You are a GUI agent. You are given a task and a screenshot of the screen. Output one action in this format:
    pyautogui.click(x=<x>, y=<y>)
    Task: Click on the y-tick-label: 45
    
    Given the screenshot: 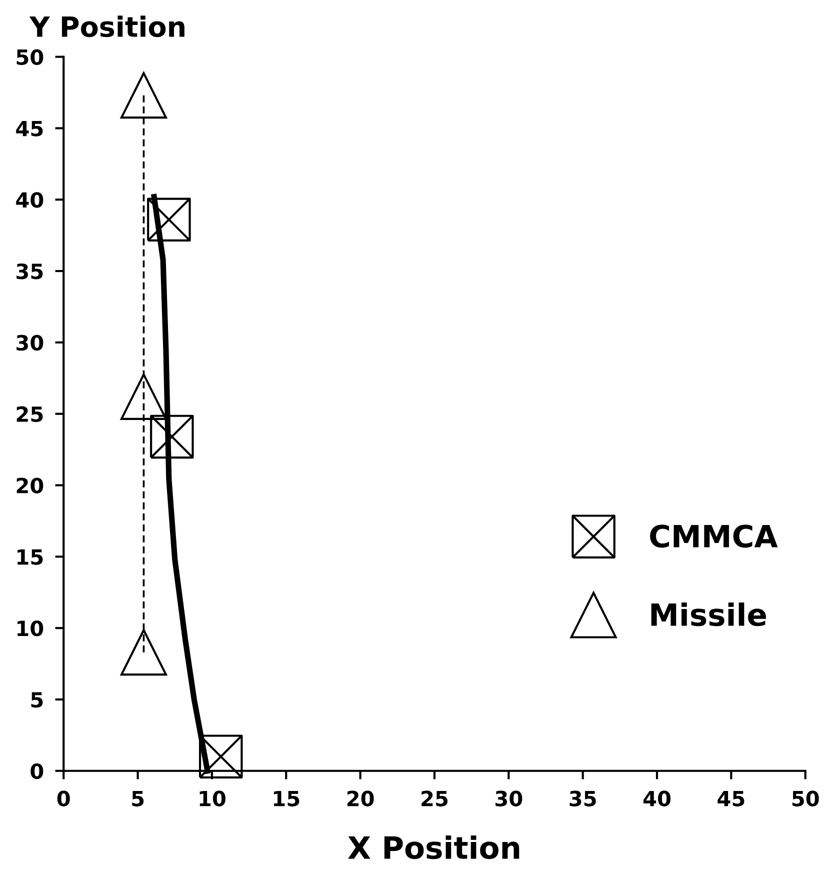 What is the action you would take?
    pyautogui.click(x=29, y=128)
    